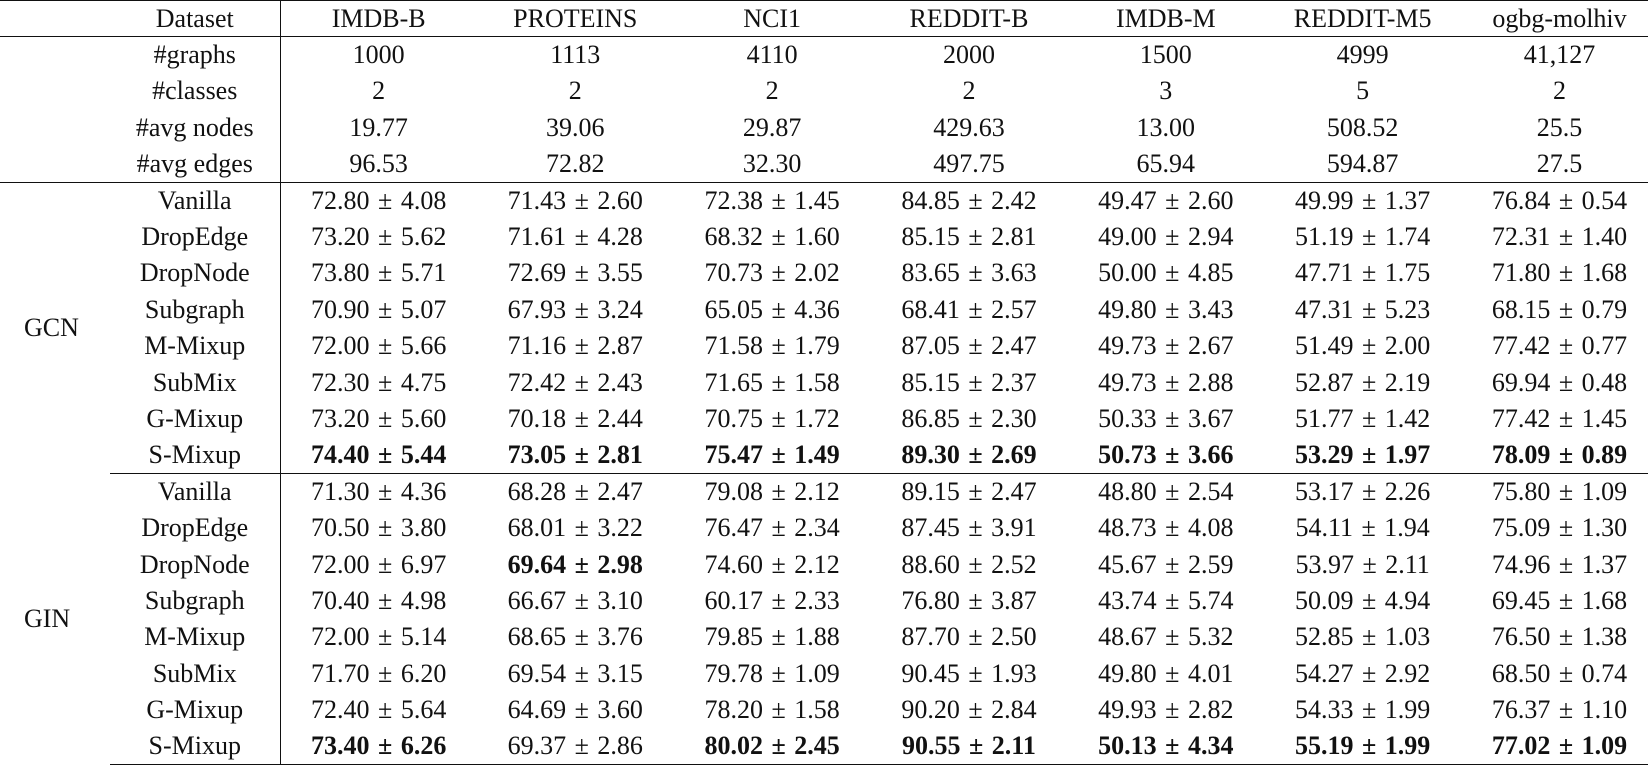 The width and height of the screenshot is (1648, 773). What do you see at coordinates (620, 382) in the screenshot?
I see `result-std: 2.43` at bounding box center [620, 382].